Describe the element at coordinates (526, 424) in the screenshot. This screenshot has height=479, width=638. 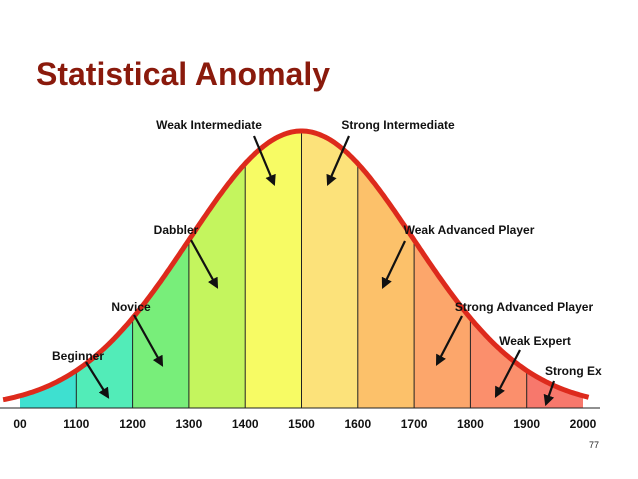
I see `x-tick-label: 1900` at that location.